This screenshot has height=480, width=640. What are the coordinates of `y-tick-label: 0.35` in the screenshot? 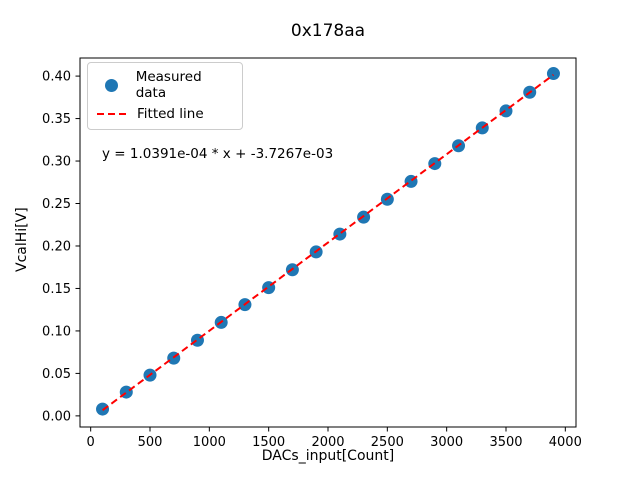 It's located at (56, 119).